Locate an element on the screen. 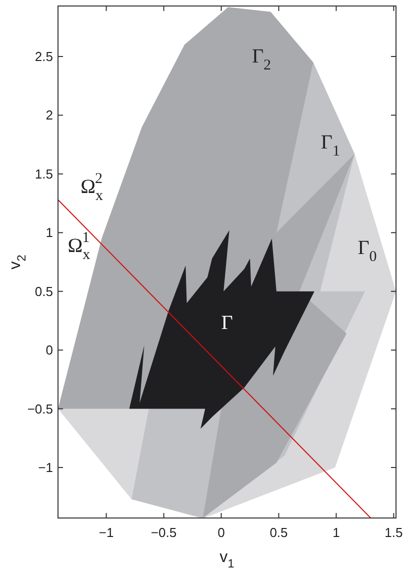 The image size is (412, 569). x-tick-label: 0.5 is located at coordinates (279, 532).